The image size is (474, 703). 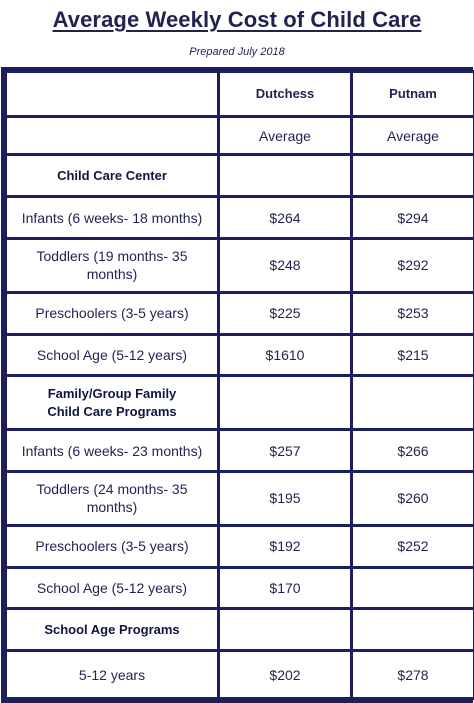 I want to click on table-row: Preschoolers (3-5 years) $225 $253, so click(x=240, y=313).